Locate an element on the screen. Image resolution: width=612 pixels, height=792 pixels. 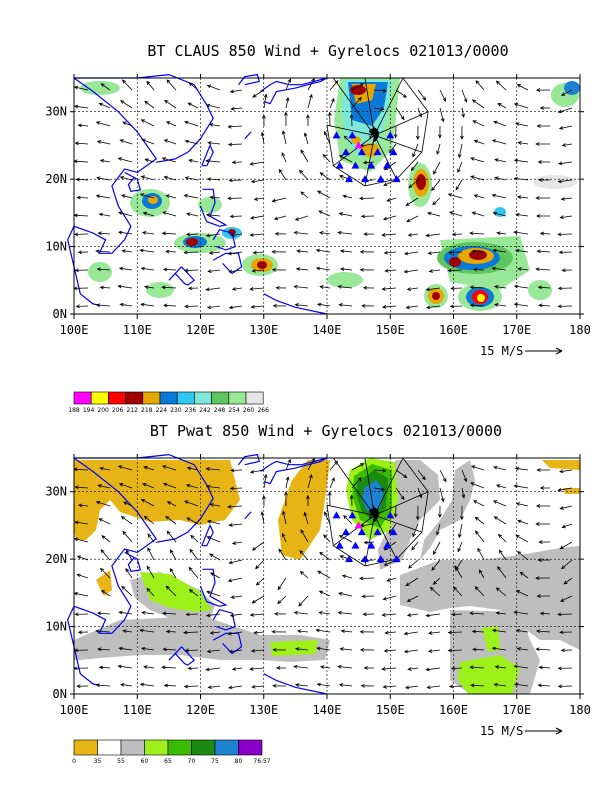
colorbar-label: 236 is located at coordinates (191, 410).